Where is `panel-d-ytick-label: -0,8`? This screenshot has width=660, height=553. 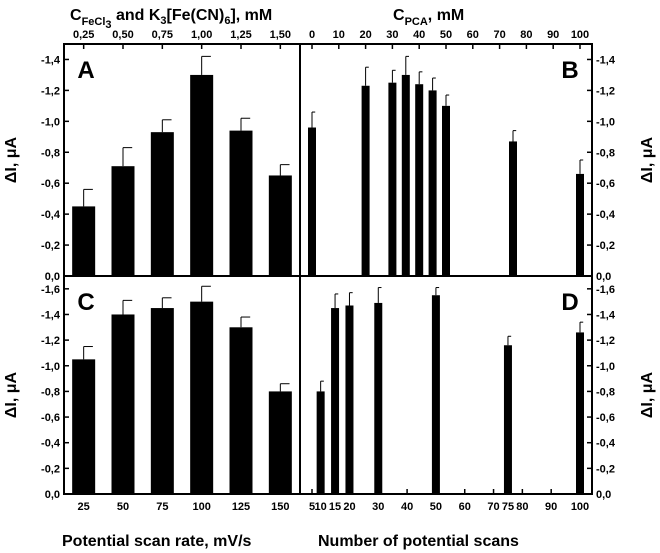
panel-d-ytick-label: -0,8 is located at coordinates (605, 392).